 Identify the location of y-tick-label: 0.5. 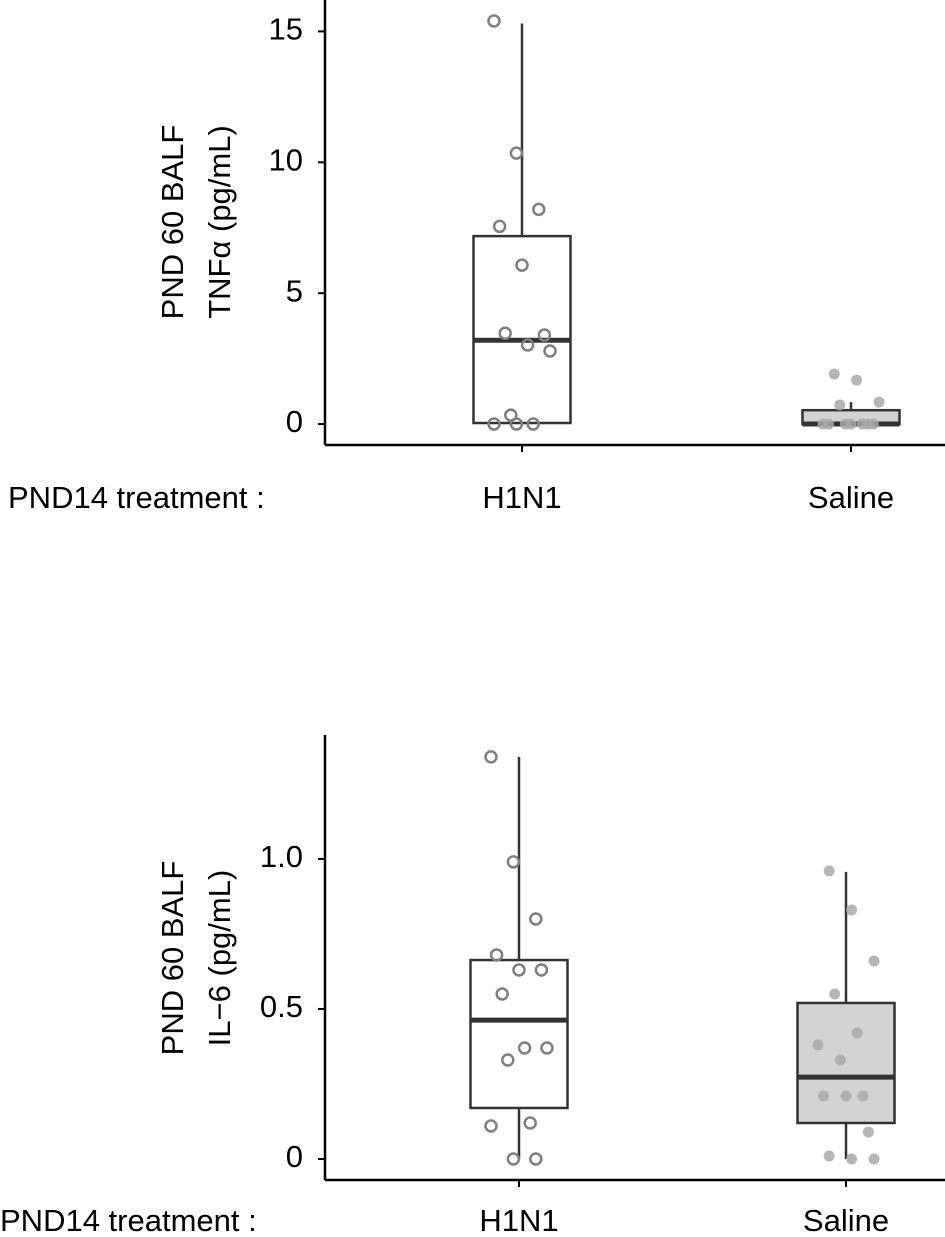
(281, 1006).